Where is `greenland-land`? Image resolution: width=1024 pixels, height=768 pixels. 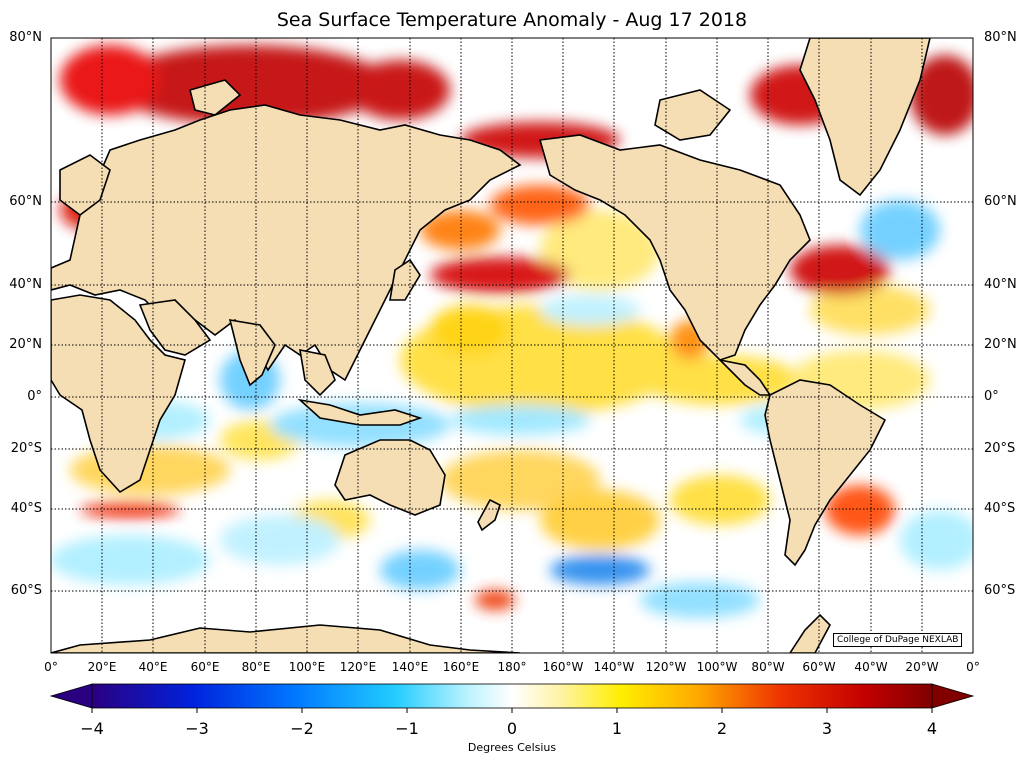 greenland-land is located at coordinates (865, 117).